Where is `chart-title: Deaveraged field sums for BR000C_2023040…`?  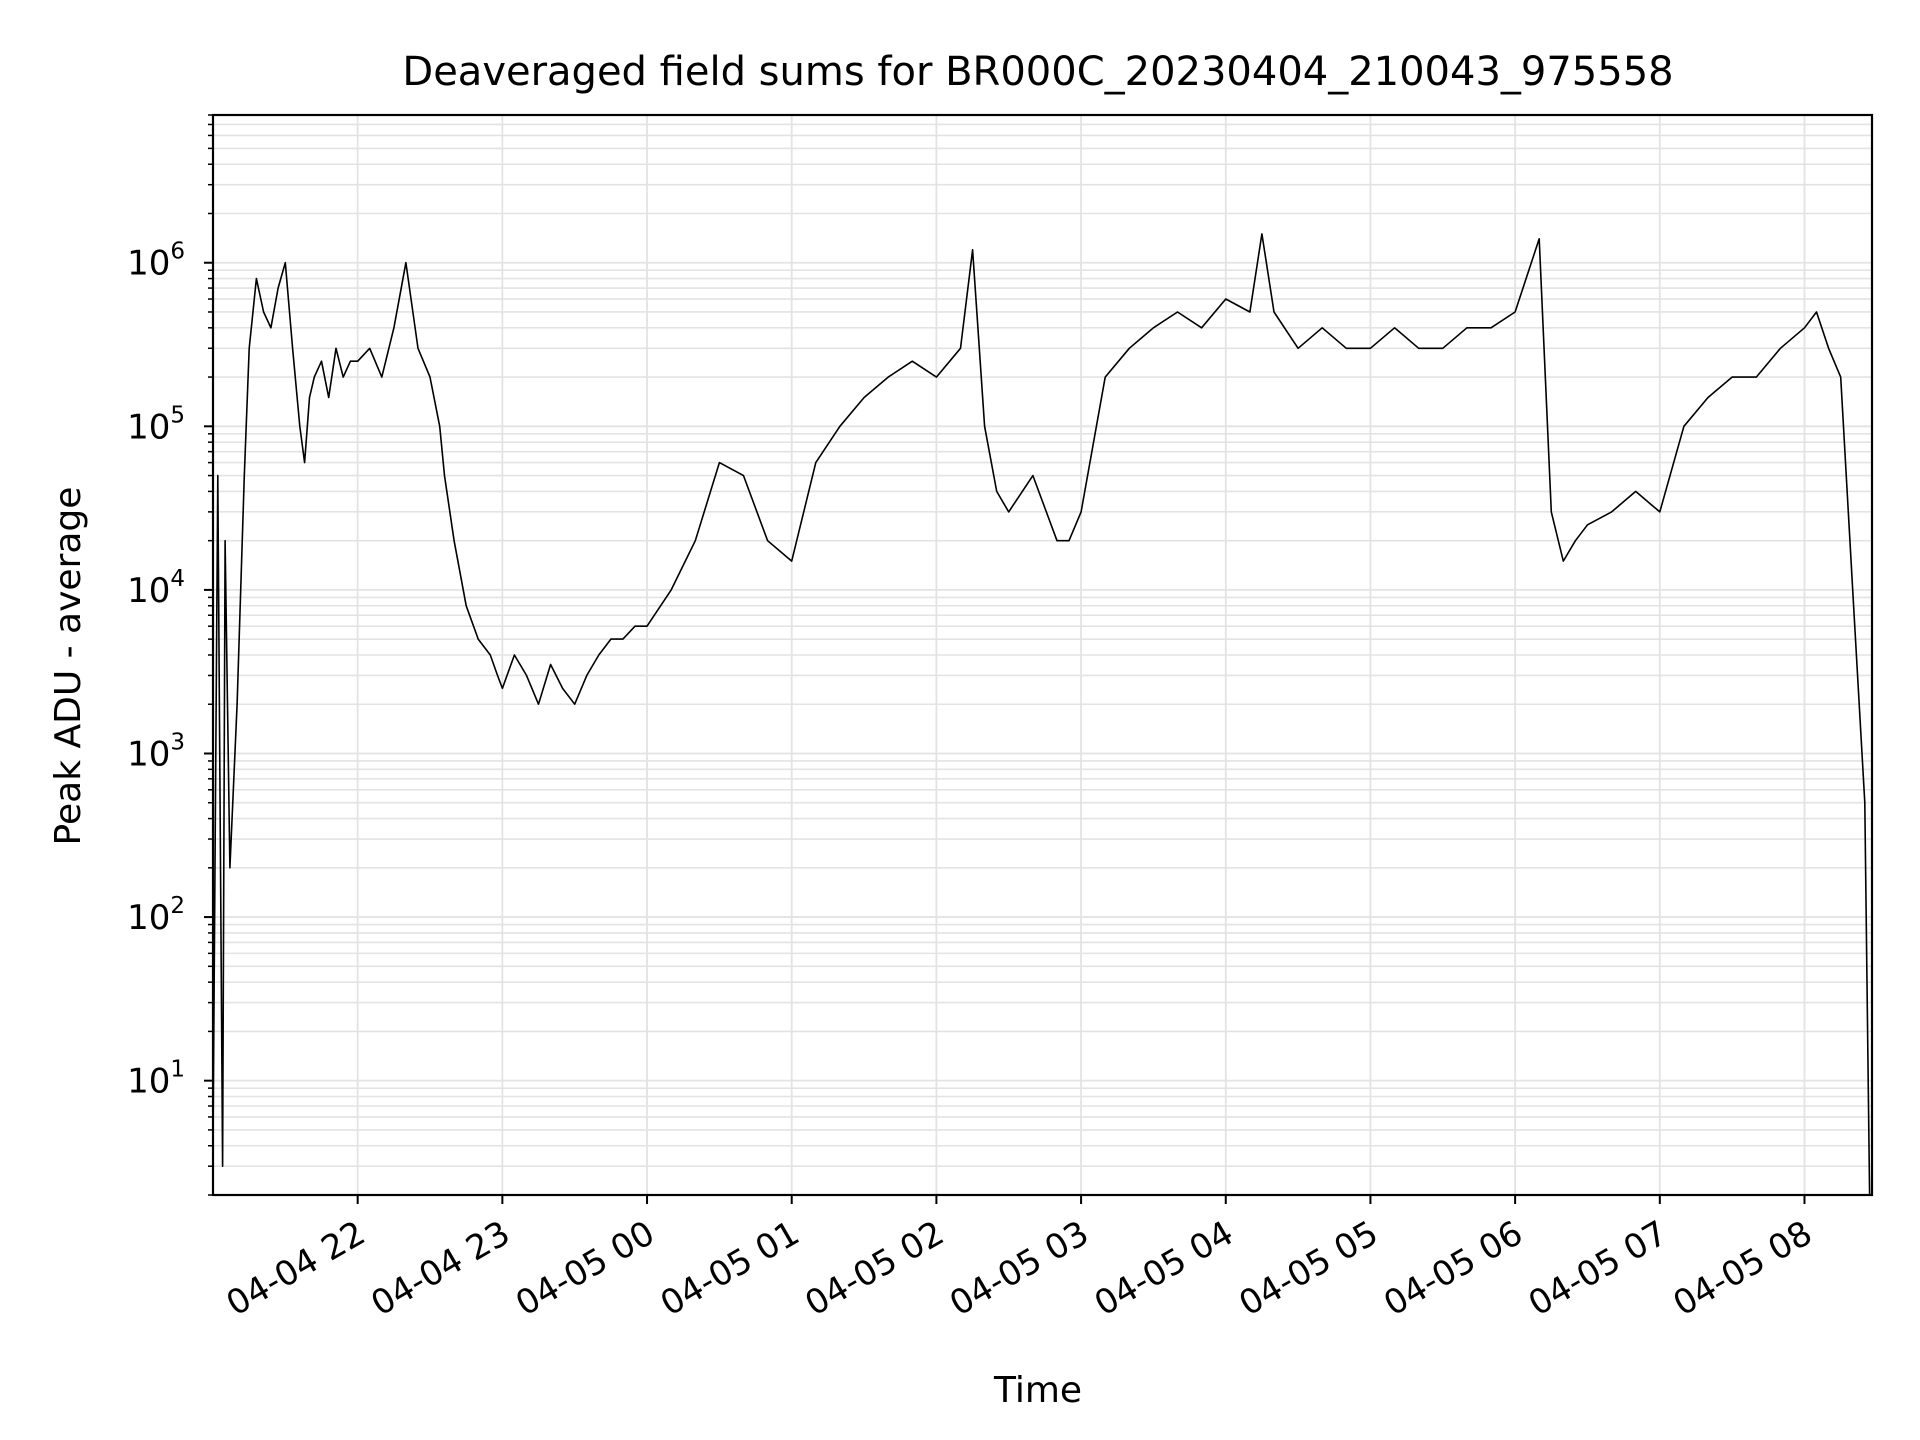 chart-title: Deaveraged field sums for BR000C_2023040… is located at coordinates (1037, 72).